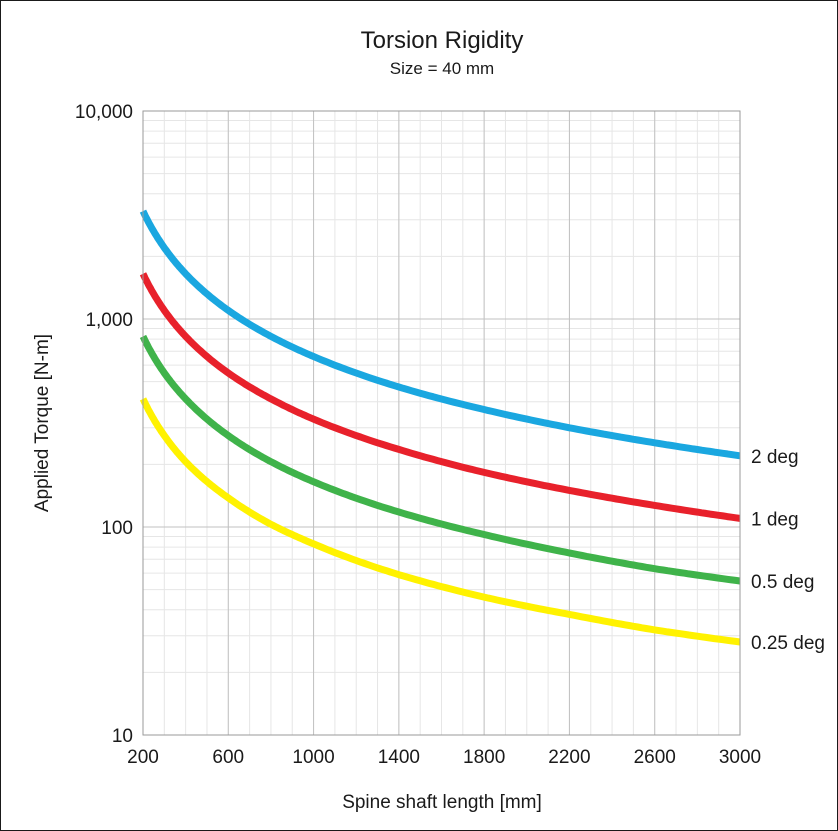  Describe the element at coordinates (313, 757) in the screenshot. I see `x-tick-label: 1000` at that location.